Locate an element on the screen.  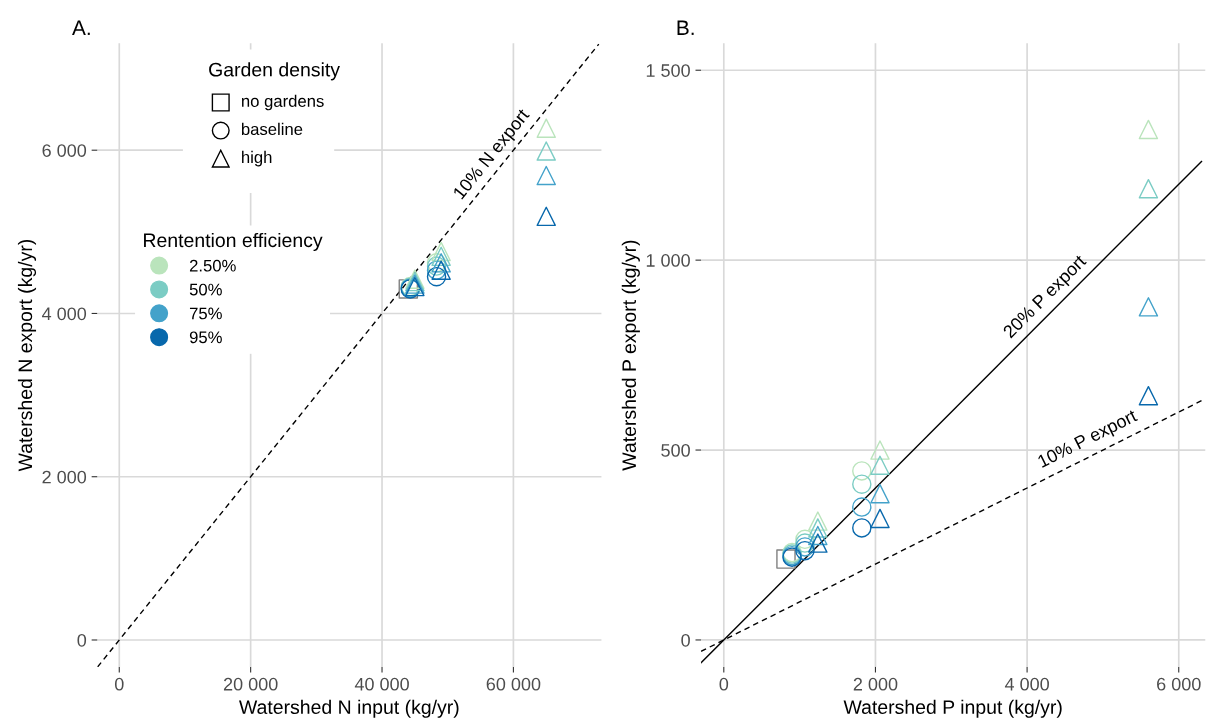
x-tick-label: 20 000 is located at coordinates (250, 684).